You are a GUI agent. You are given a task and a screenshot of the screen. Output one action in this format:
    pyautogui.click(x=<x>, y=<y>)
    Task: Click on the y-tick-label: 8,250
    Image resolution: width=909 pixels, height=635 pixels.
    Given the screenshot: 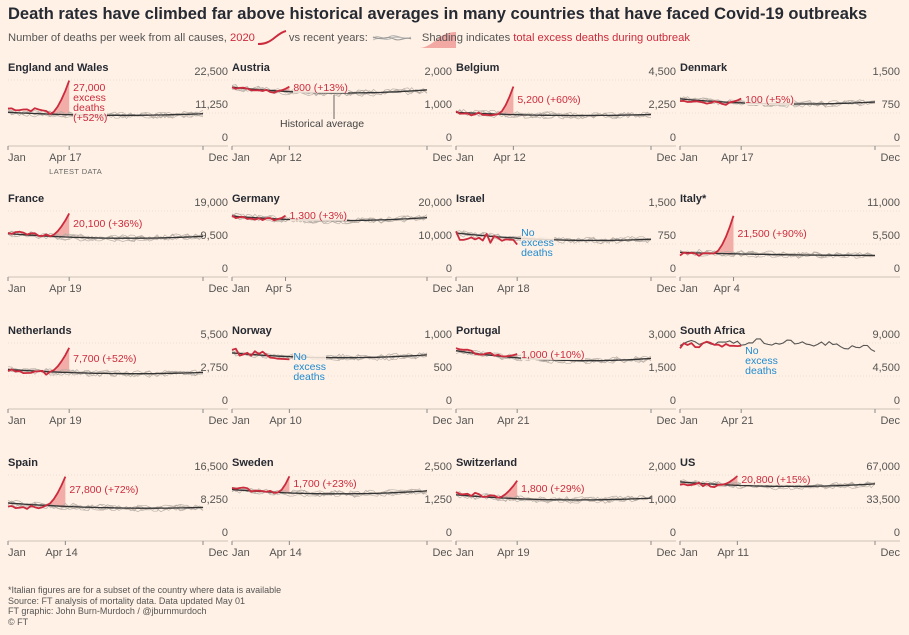 What is the action you would take?
    pyautogui.click(x=214, y=500)
    